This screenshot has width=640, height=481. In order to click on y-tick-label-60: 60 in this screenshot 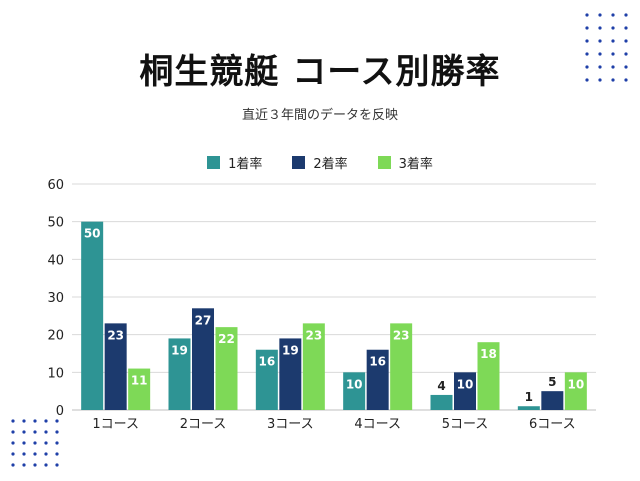, I will do `click(55, 185)`.